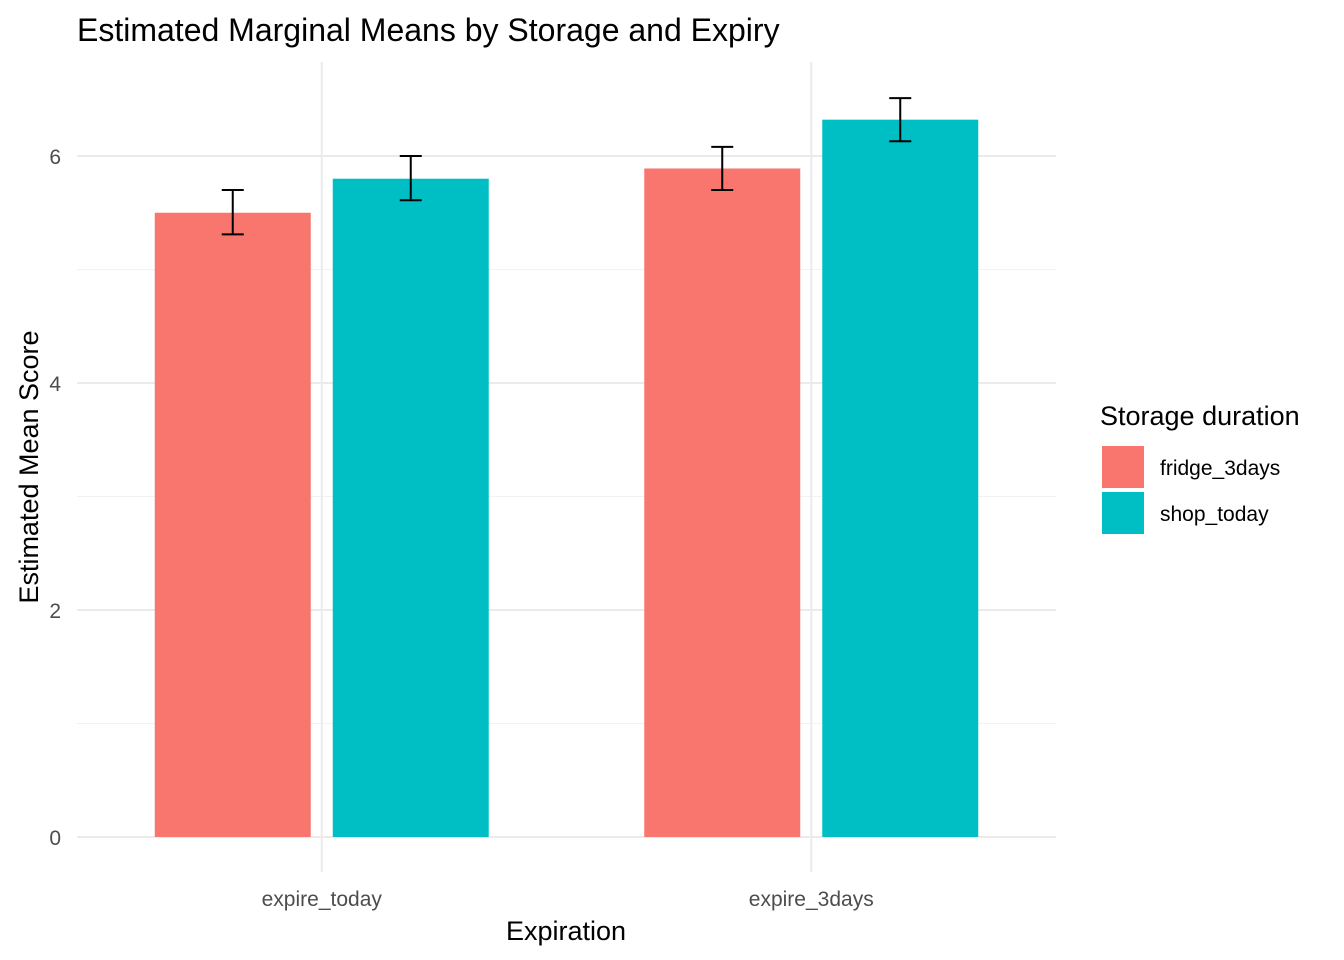  What do you see at coordinates (1220, 468) in the screenshot?
I see `legend-label-fridge_3days: fridge_3days` at bounding box center [1220, 468].